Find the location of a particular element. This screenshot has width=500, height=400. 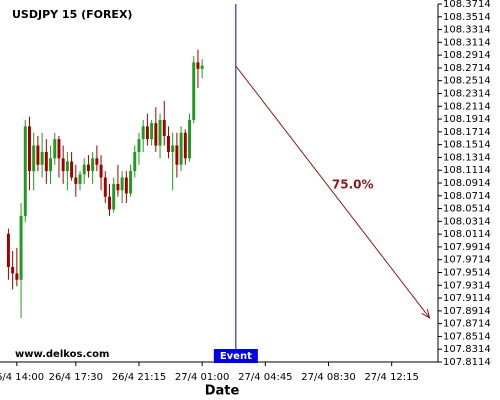

y-tick-label: 108.3114 is located at coordinates (467, 42).